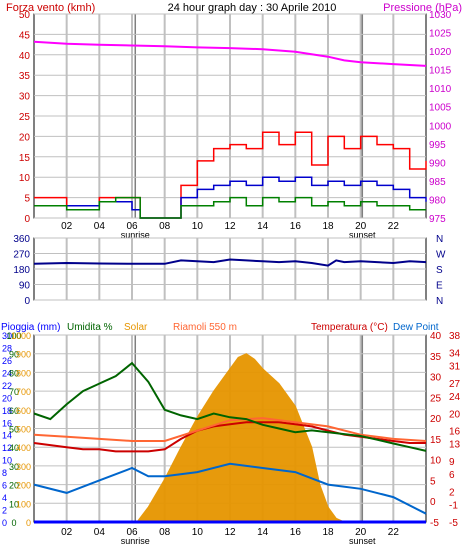  Describe the element at coordinates (229, 270) in the screenshot. I see `wind-direction-panel: 360 N 270 W 180 S 90 E 0 N` at that location.